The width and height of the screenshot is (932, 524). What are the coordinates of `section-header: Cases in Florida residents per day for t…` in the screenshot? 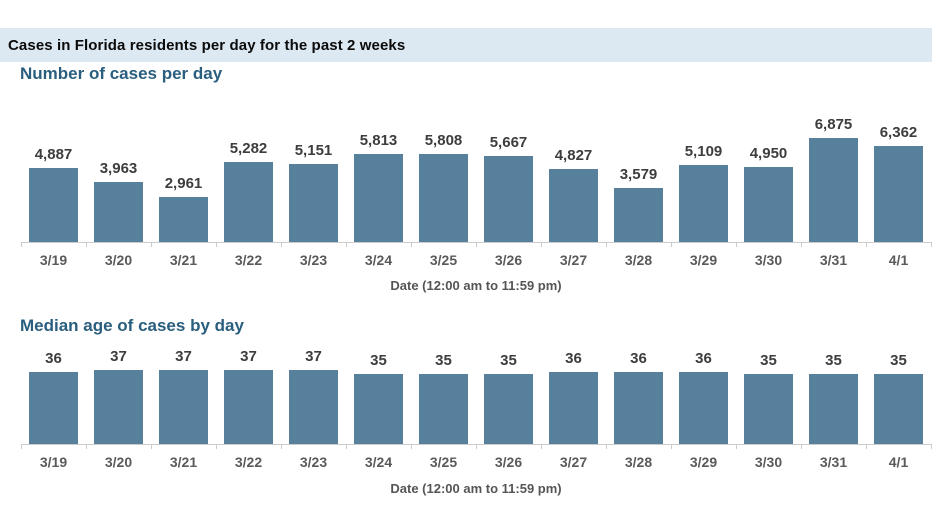 It's located at (466, 45).